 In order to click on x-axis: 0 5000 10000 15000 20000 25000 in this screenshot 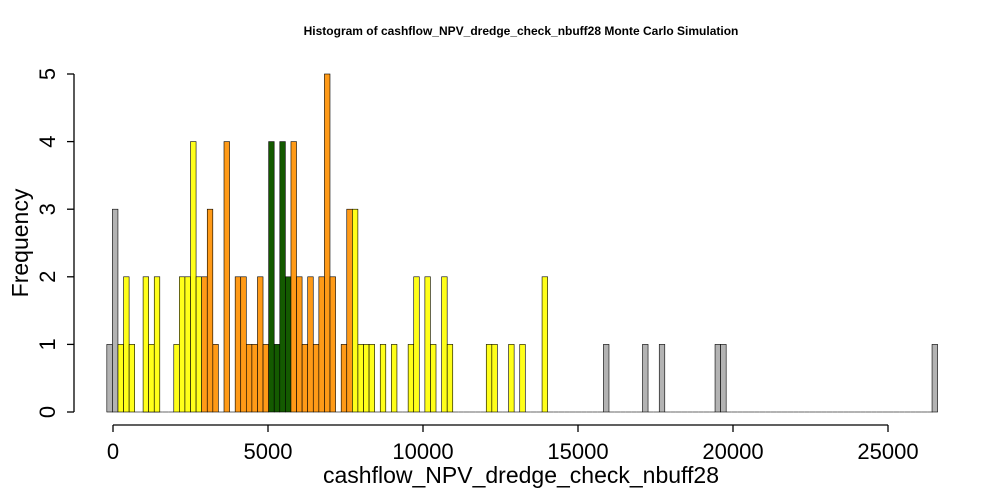, I will do `click(513, 444)`.